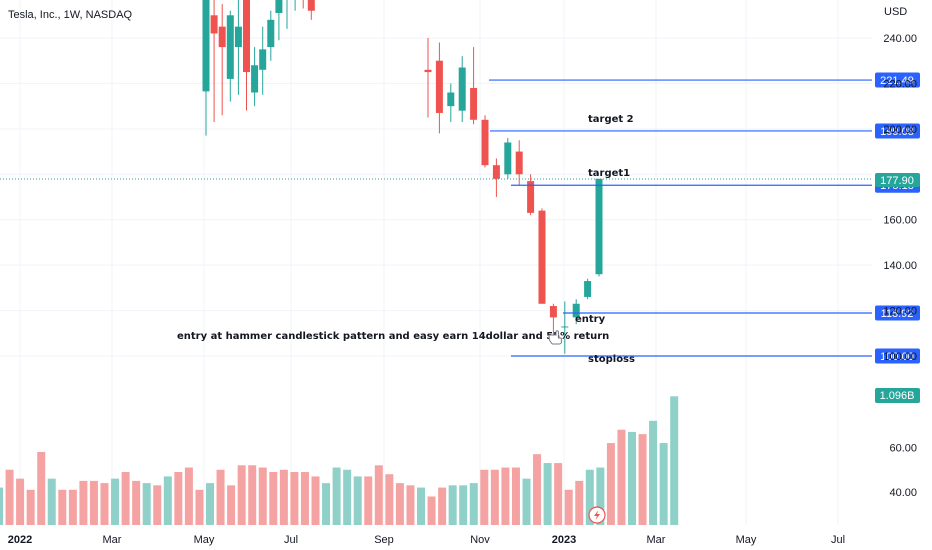  Describe the element at coordinates (555, 337) in the screenshot. I see `hand-pointer-icon` at that location.